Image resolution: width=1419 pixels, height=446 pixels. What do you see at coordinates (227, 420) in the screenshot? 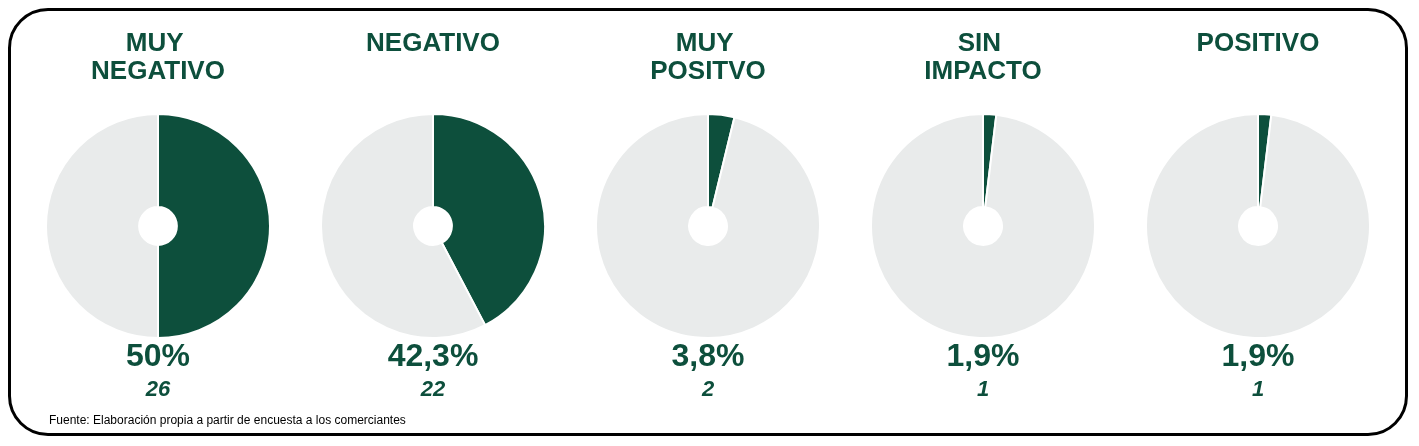
I see `source-note: Fuente: Elaboración propia a partir de encuesta a los comerciantes` at bounding box center [227, 420].